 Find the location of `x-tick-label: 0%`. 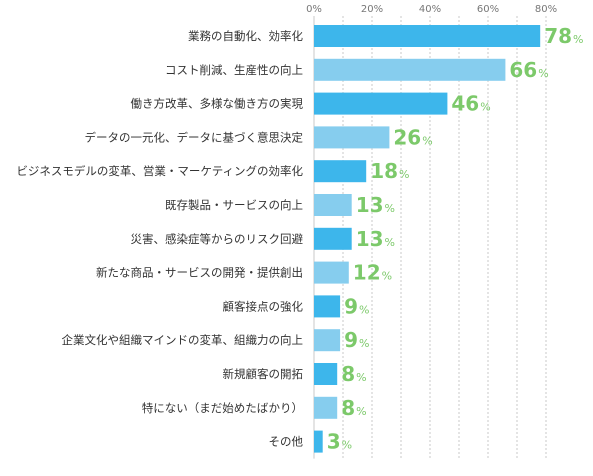

x-tick-label: 0% is located at coordinates (314, 9).